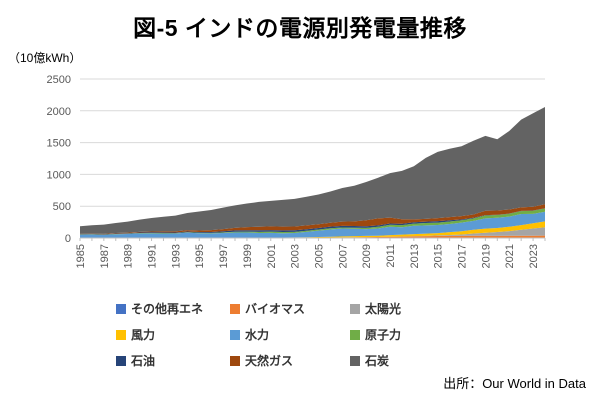  I want to click on legend-item-biomass: バイオマス, so click(290, 308).